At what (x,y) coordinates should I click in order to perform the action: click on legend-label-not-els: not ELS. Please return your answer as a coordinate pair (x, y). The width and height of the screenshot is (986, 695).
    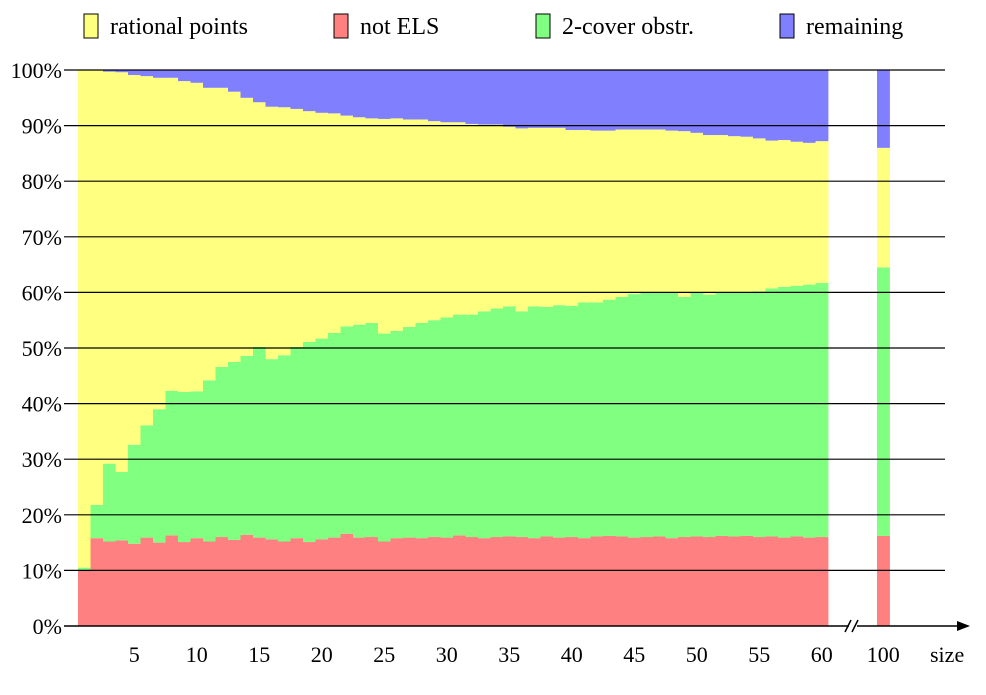
    Looking at the image, I should click on (399, 27).